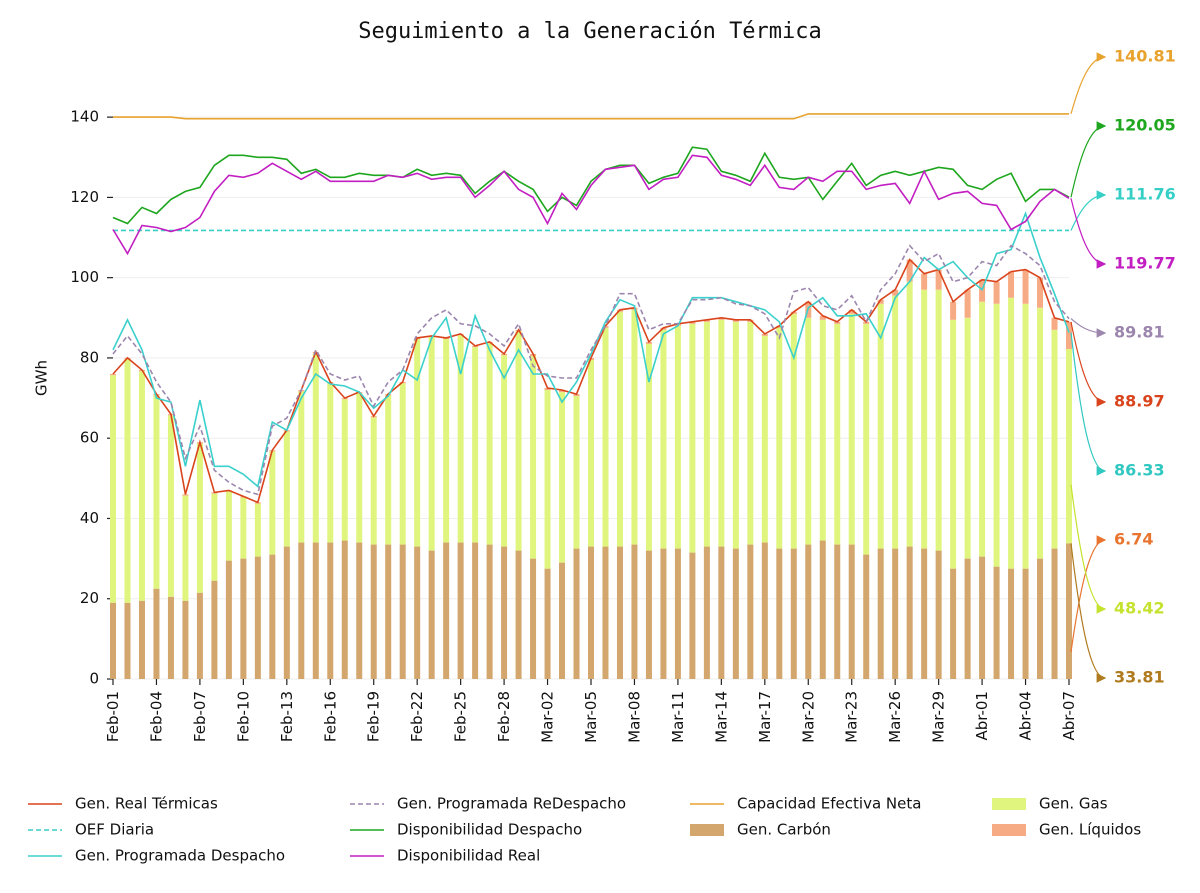  I want to click on x-tick-label: Mar-26, so click(895, 717).